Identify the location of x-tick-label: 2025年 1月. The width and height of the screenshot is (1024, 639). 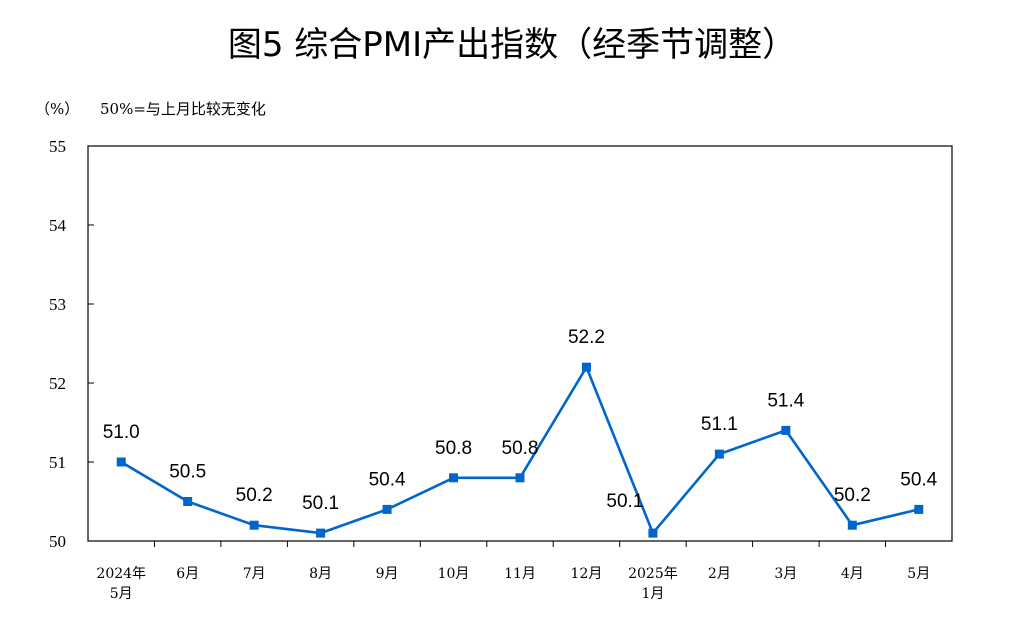
(653, 584).